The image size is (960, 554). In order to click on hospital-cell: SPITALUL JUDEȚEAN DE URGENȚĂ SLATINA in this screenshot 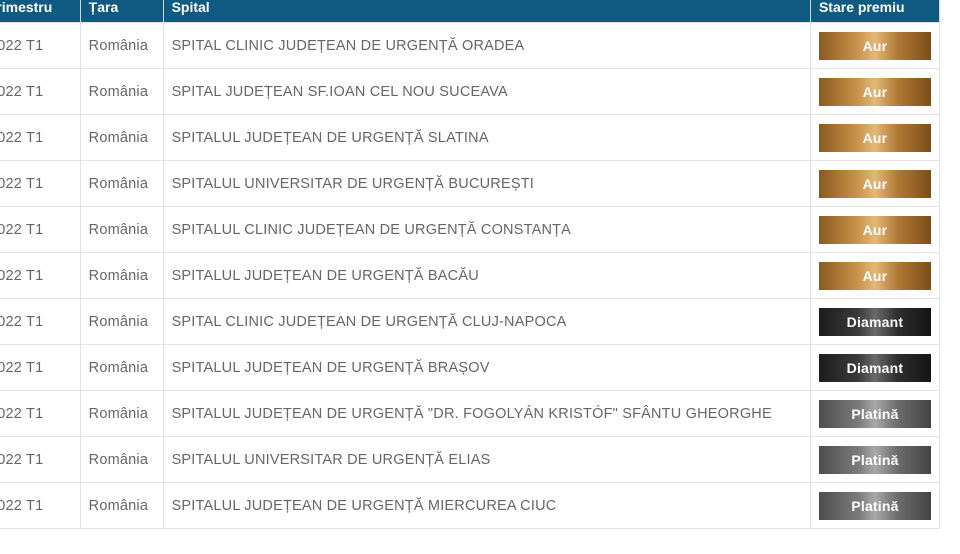, I will do `click(486, 137)`.